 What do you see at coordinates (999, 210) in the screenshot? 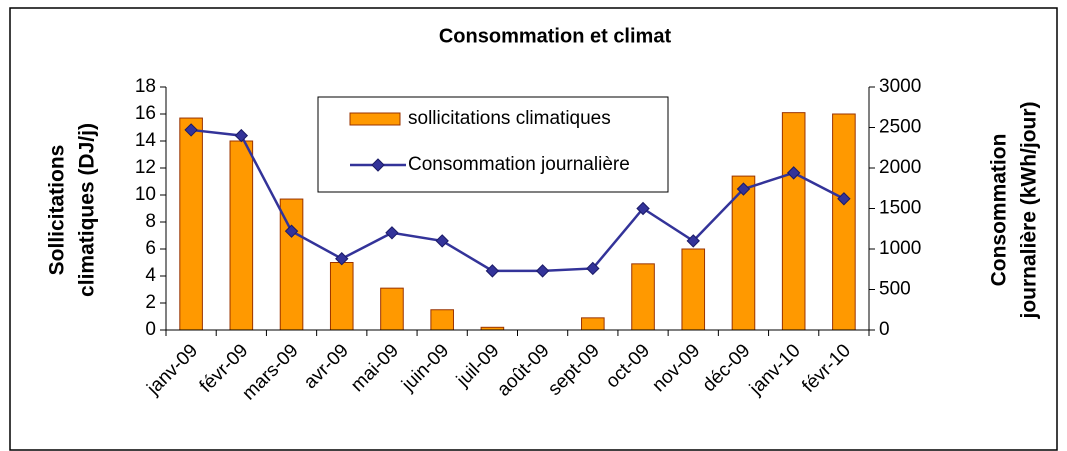
I see `y2-axis-label-line: Consommation` at bounding box center [999, 210].